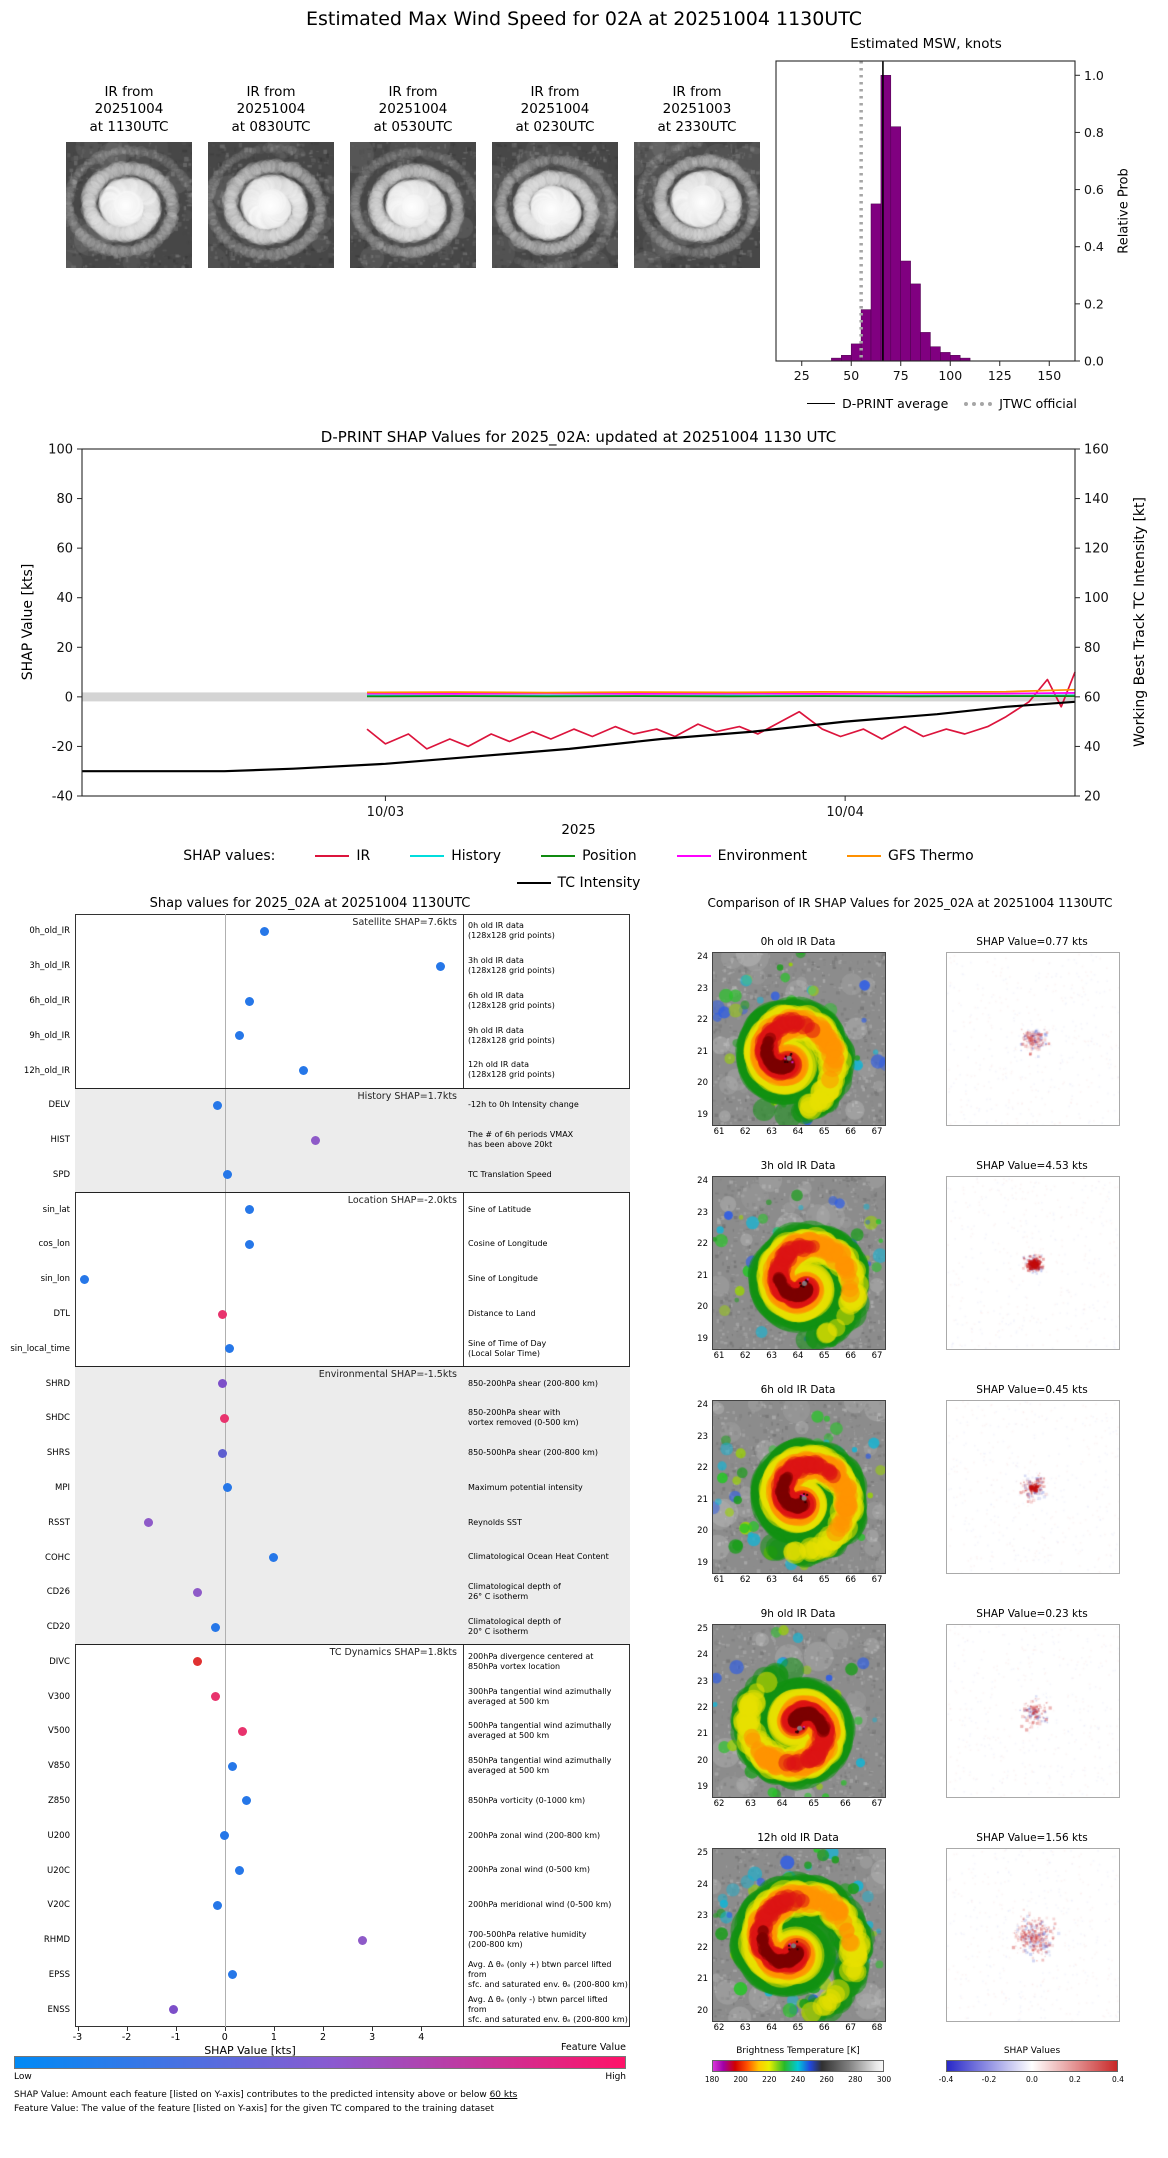 Image resolution: width=1168 pixels, height=2158 pixels. I want to click on feature-label: 0h_old_IR, so click(49, 931).